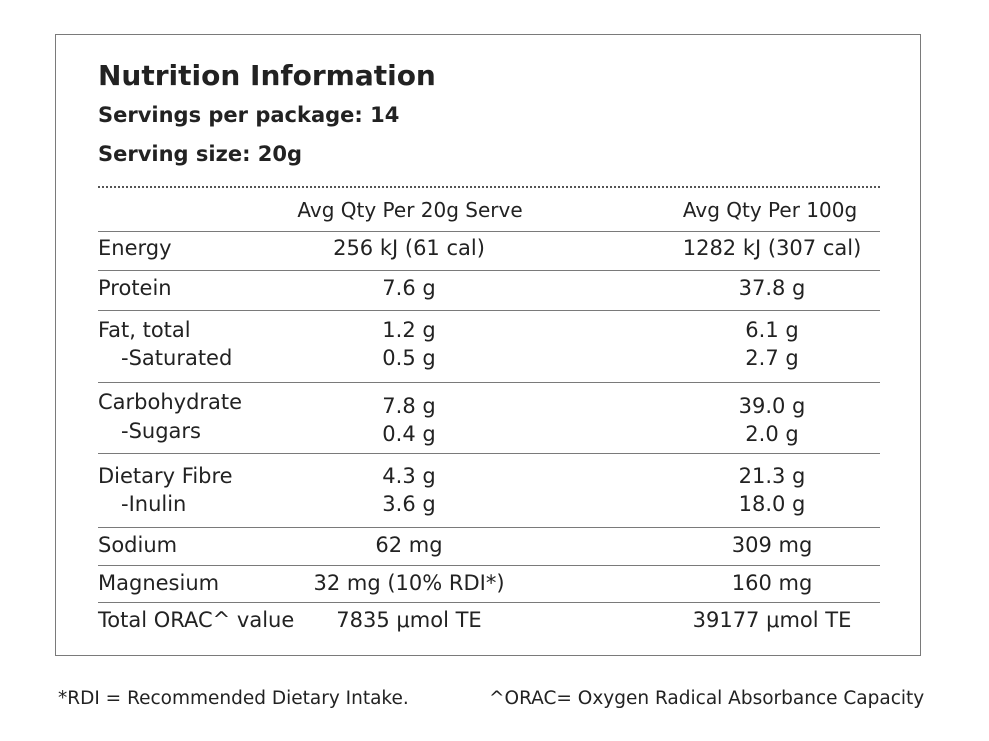 This screenshot has width=989, height=741. I want to click on per-100g-value: 2.7 g, so click(772, 358).